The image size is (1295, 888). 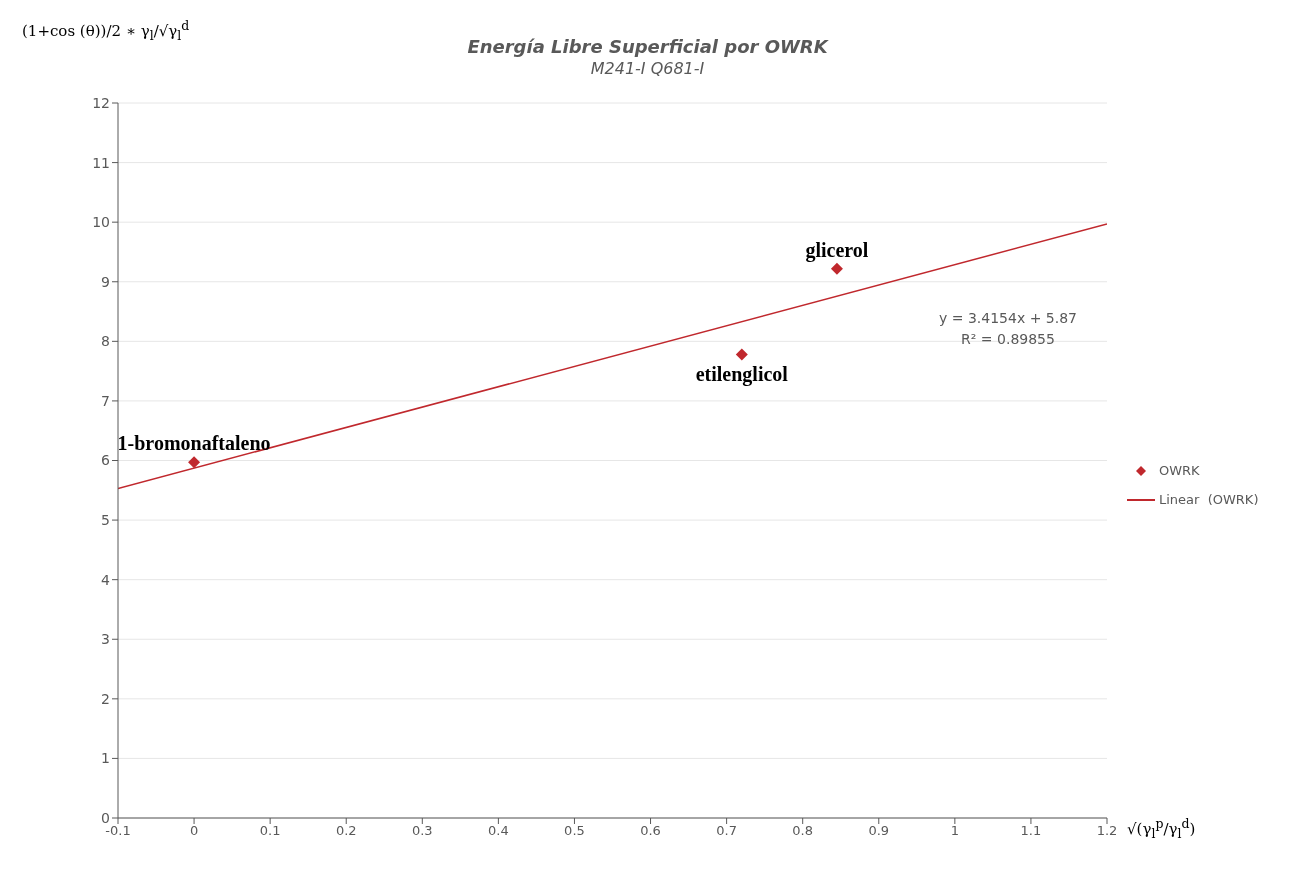 What do you see at coordinates (1107, 831) in the screenshot?
I see `x-tick-label: 1.2` at bounding box center [1107, 831].